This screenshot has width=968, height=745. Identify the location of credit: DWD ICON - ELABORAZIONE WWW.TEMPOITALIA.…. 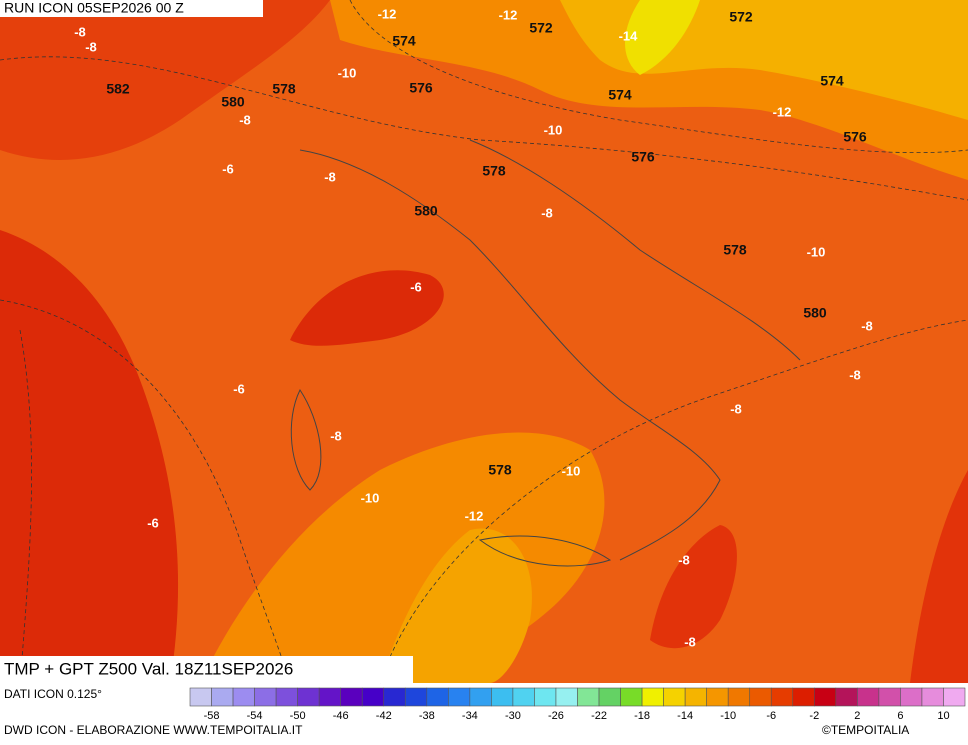
(153, 730).